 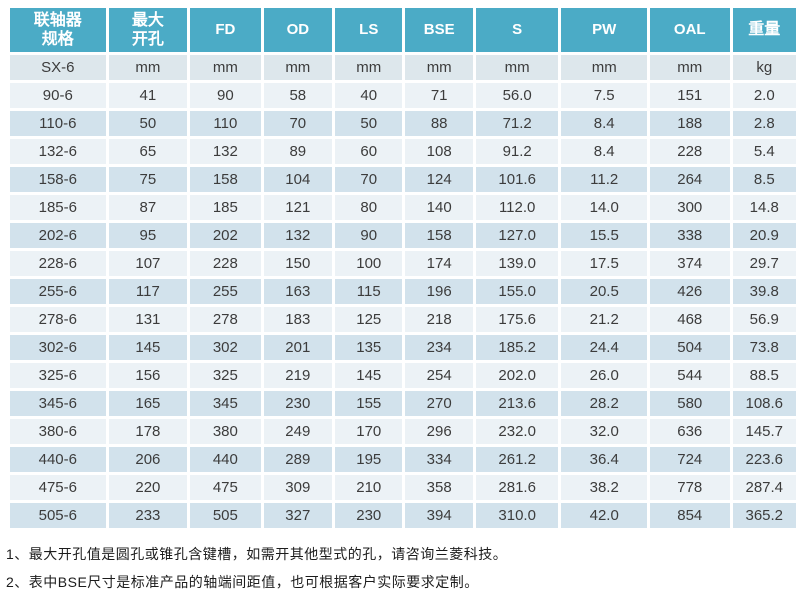 What do you see at coordinates (604, 30) in the screenshot?
I see `column-header-pw: PW` at bounding box center [604, 30].